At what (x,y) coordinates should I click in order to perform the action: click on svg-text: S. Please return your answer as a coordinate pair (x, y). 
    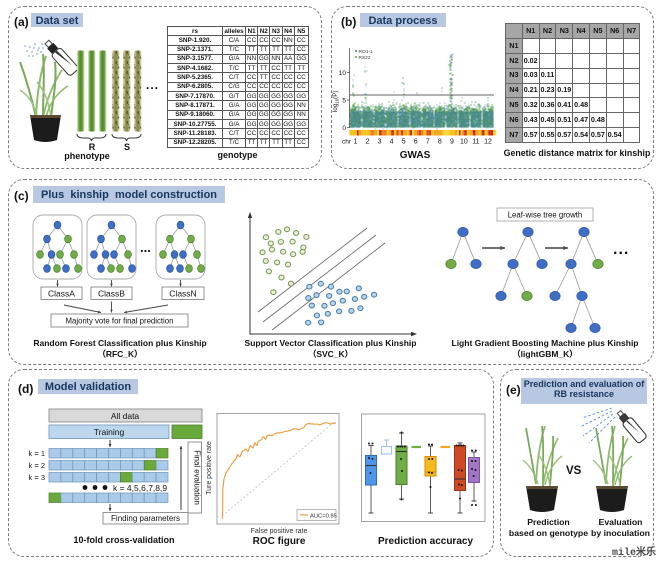
    Looking at the image, I should click on (127, 147).